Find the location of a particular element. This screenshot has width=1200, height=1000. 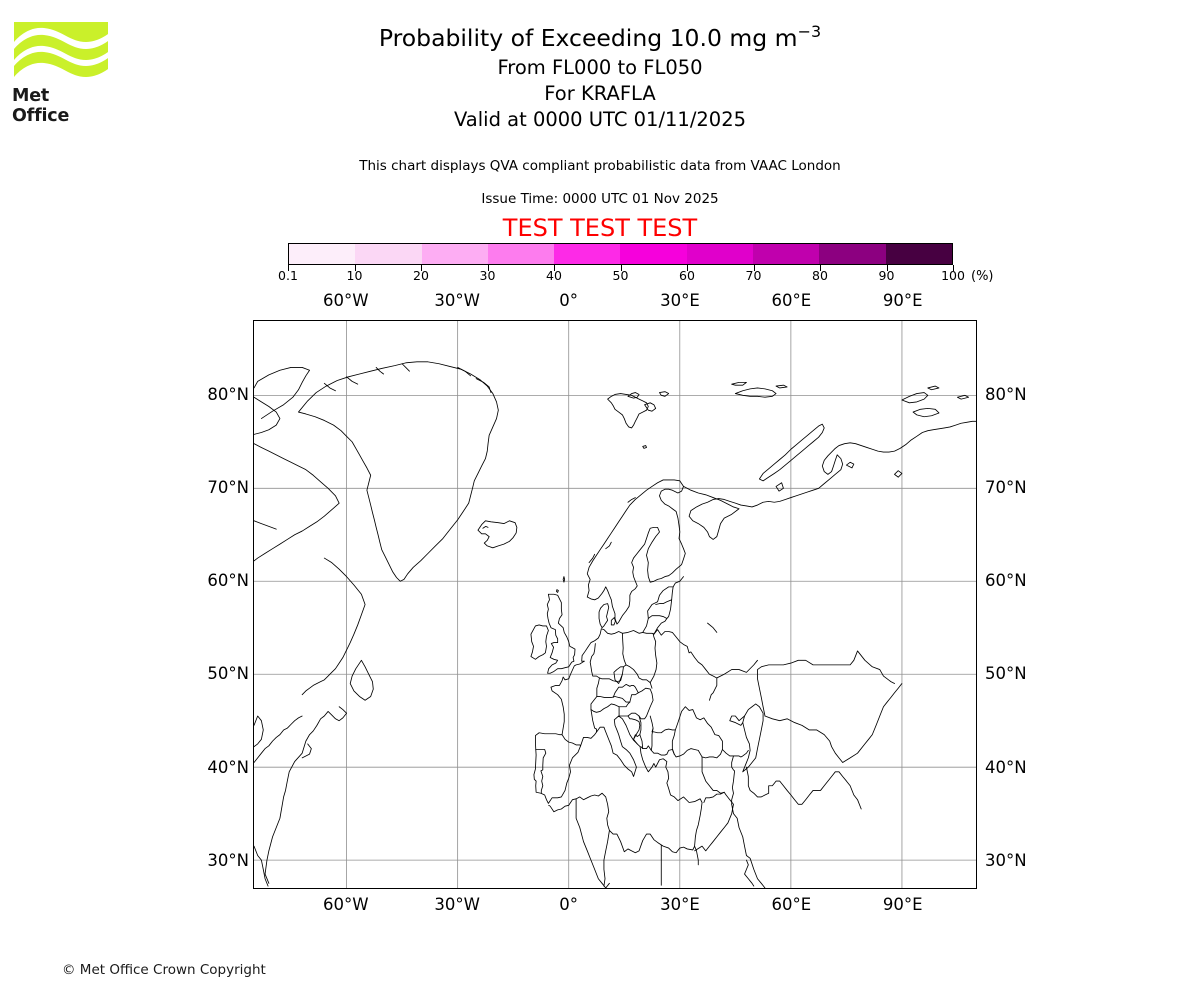

colorbar-tick-label-6: 60 is located at coordinates (687, 275).